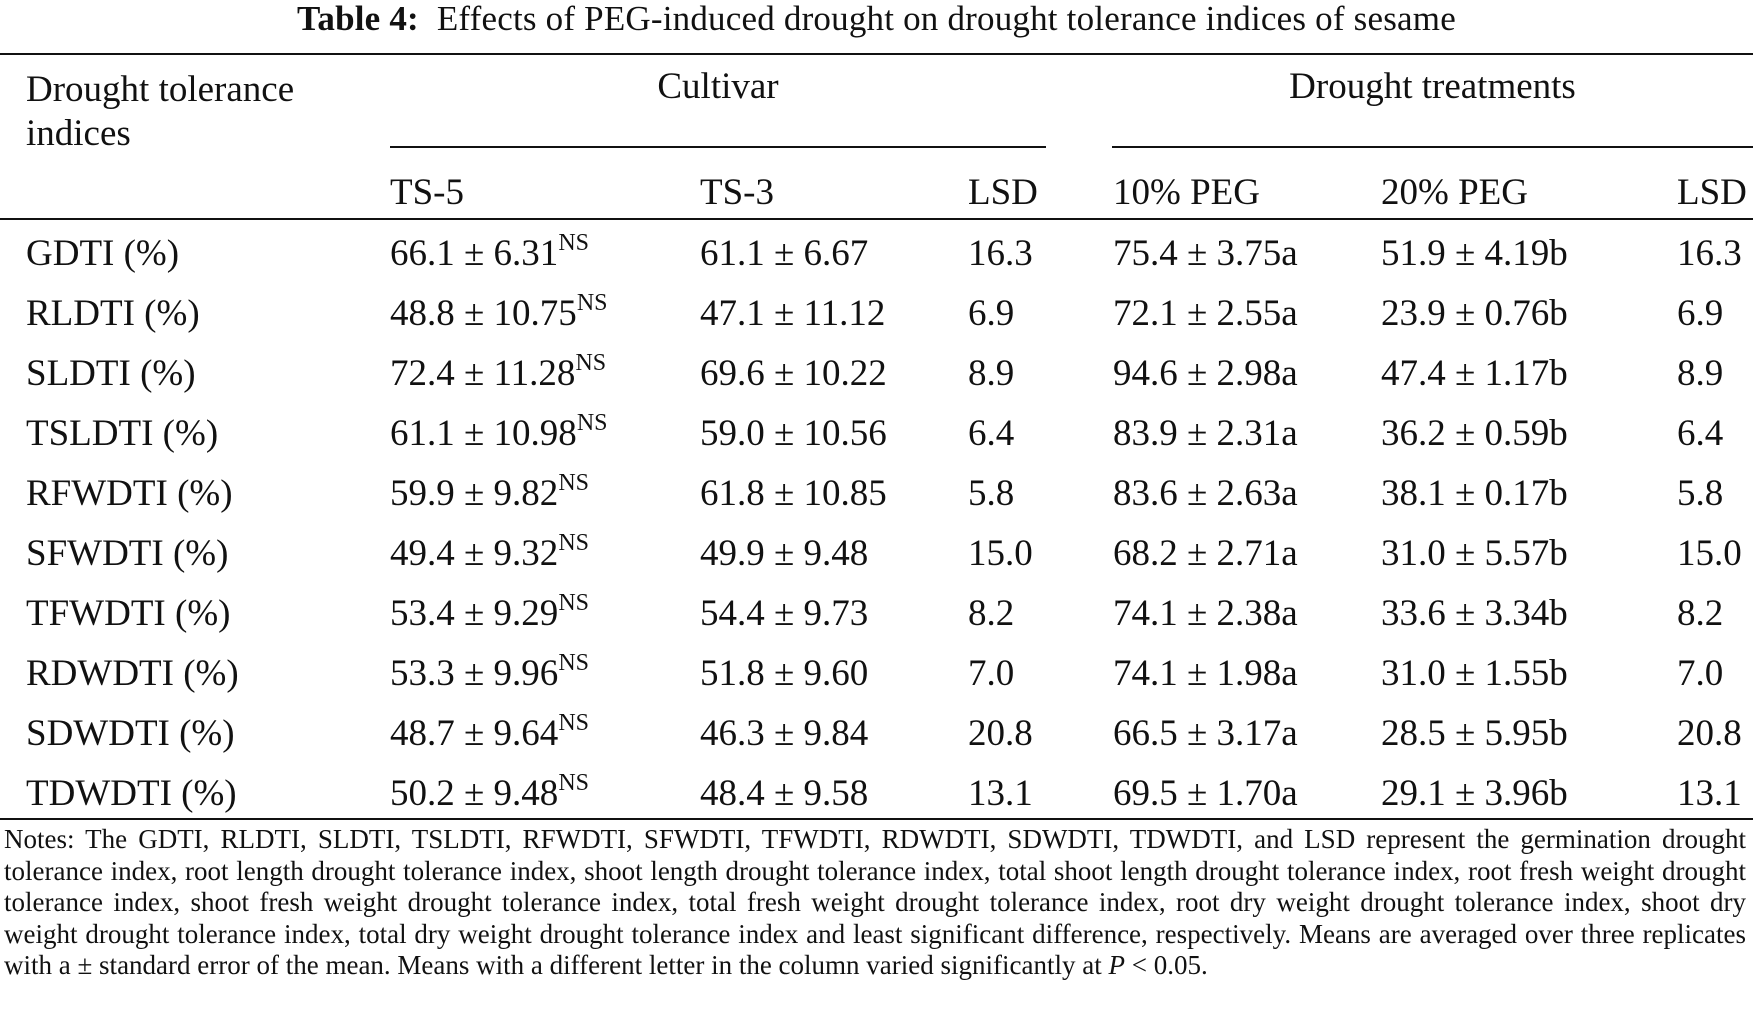 The height and width of the screenshot is (1014, 1753). What do you see at coordinates (991, 613) in the screenshot?
I see `cell-lsd-cultivar-value: 8.2` at bounding box center [991, 613].